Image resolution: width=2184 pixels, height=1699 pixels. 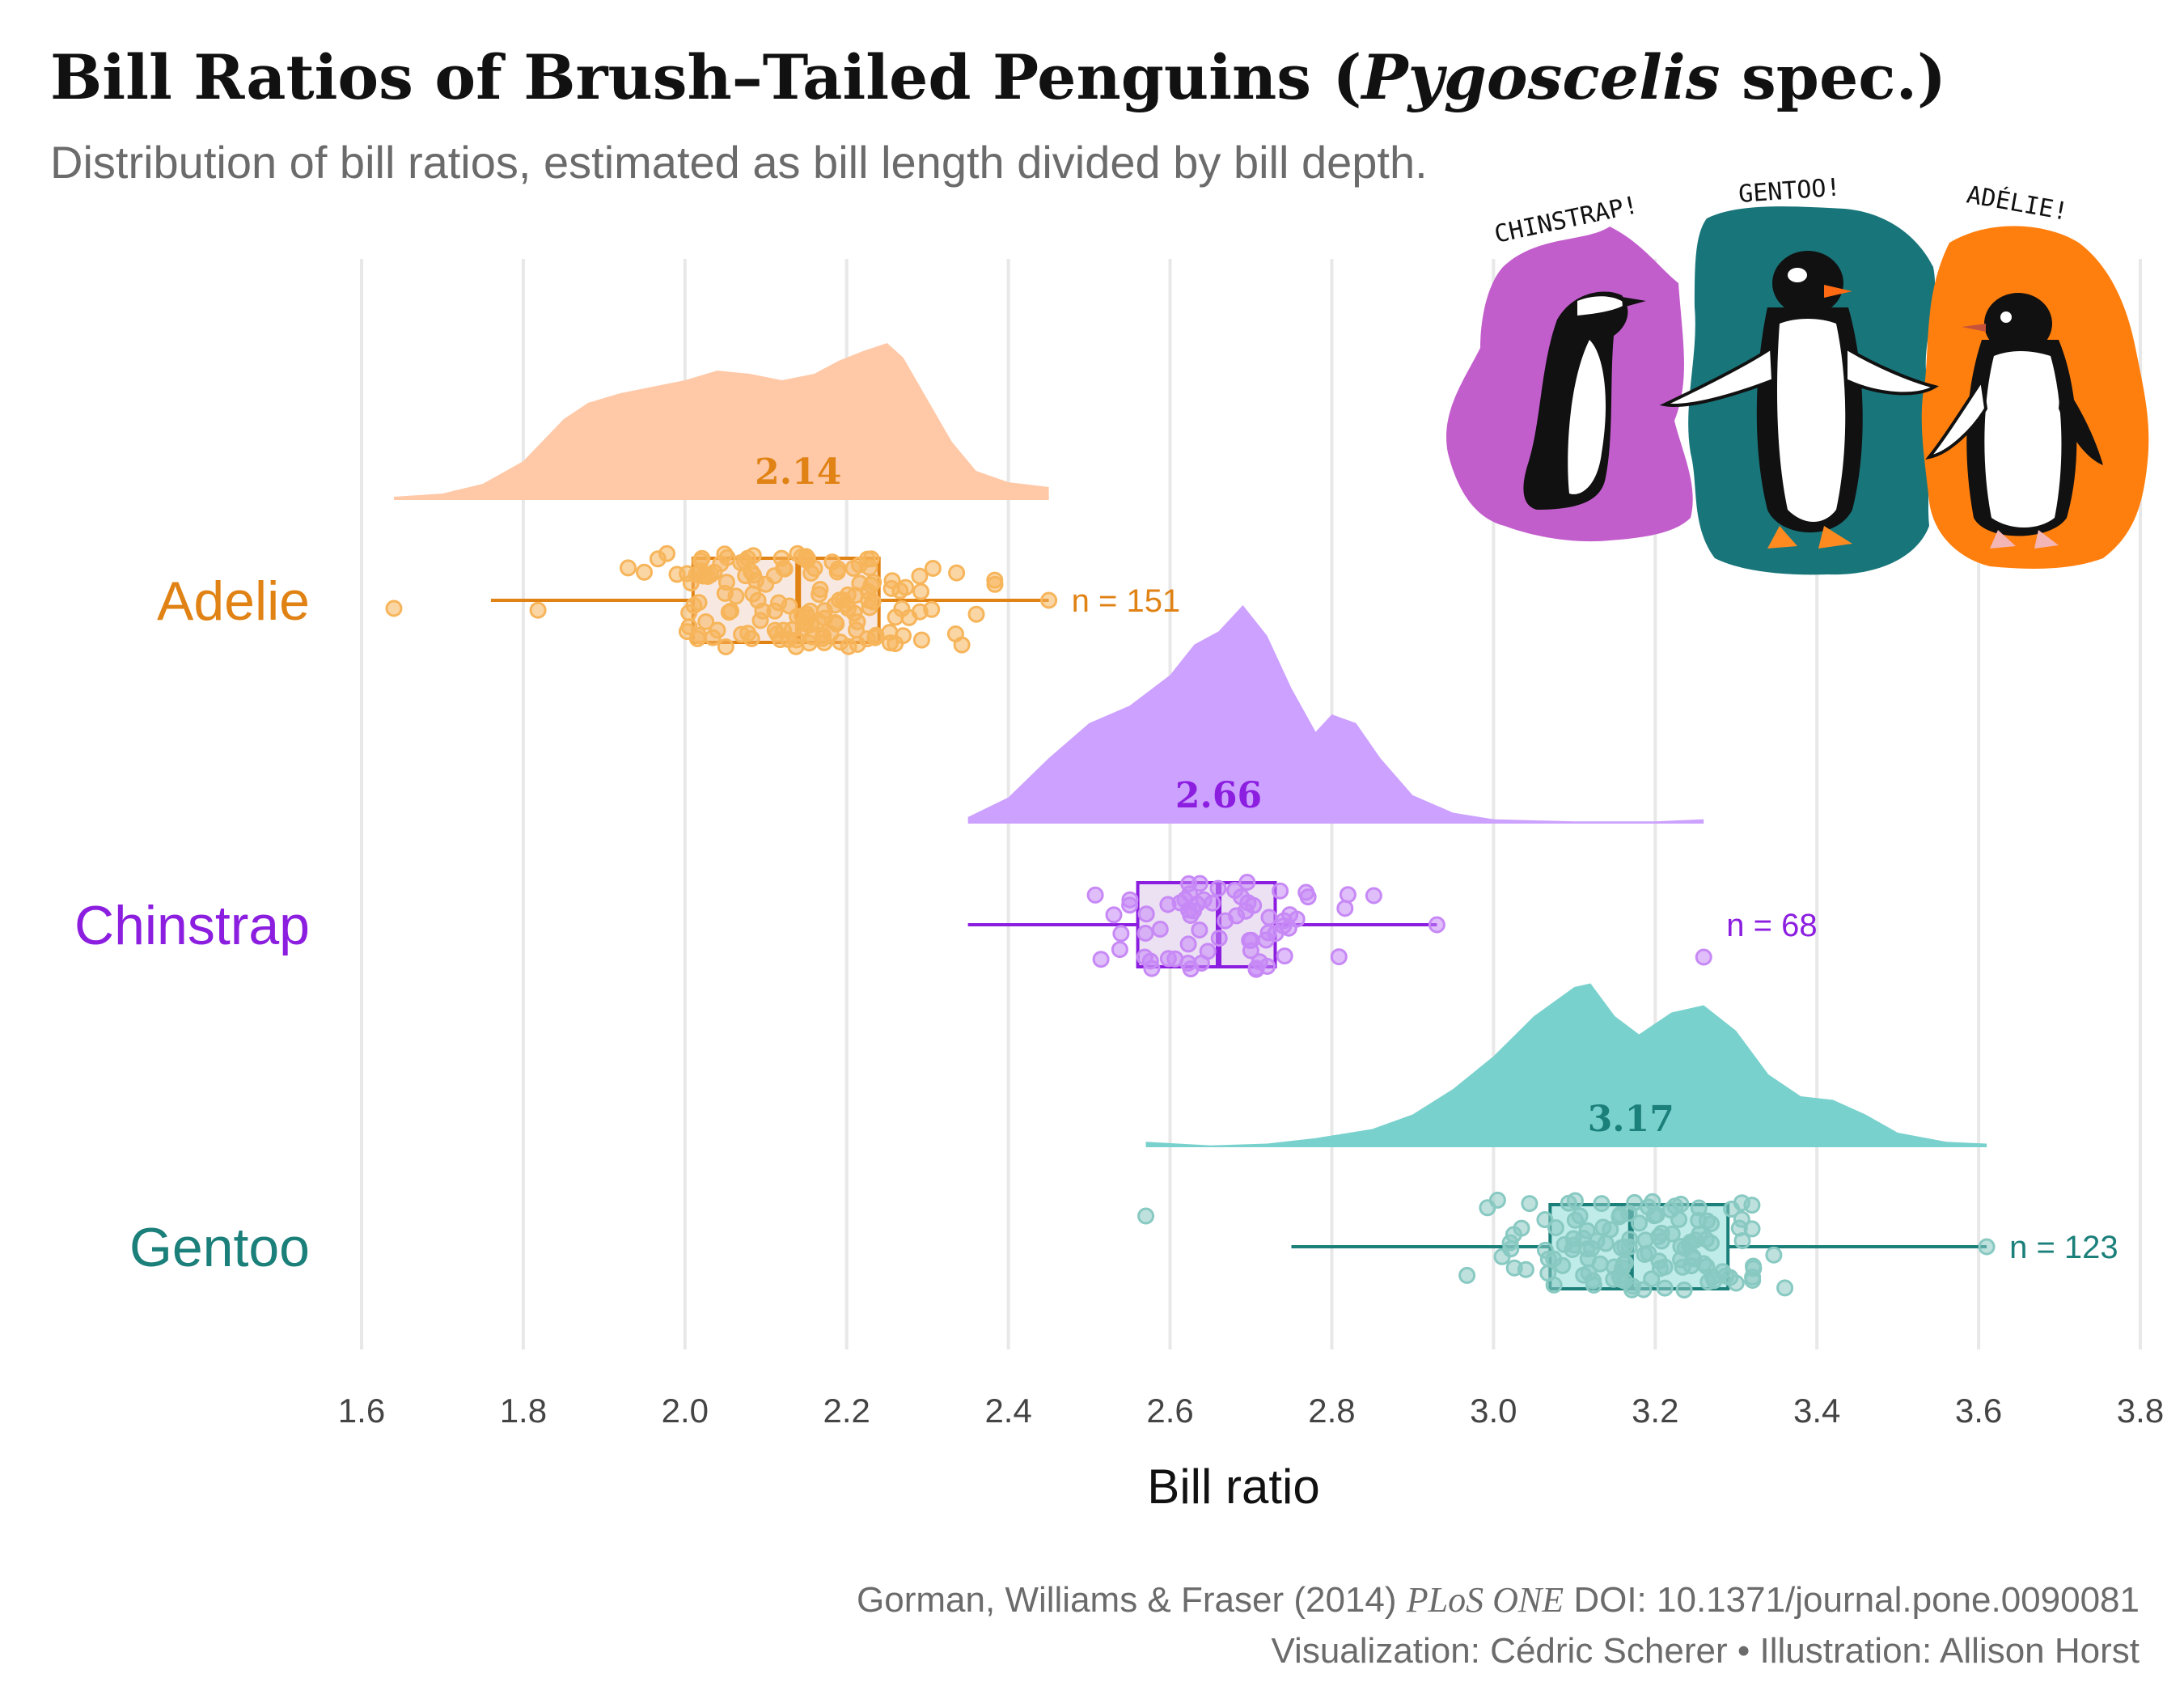 I want to click on adelie-head, so click(x=2018, y=323).